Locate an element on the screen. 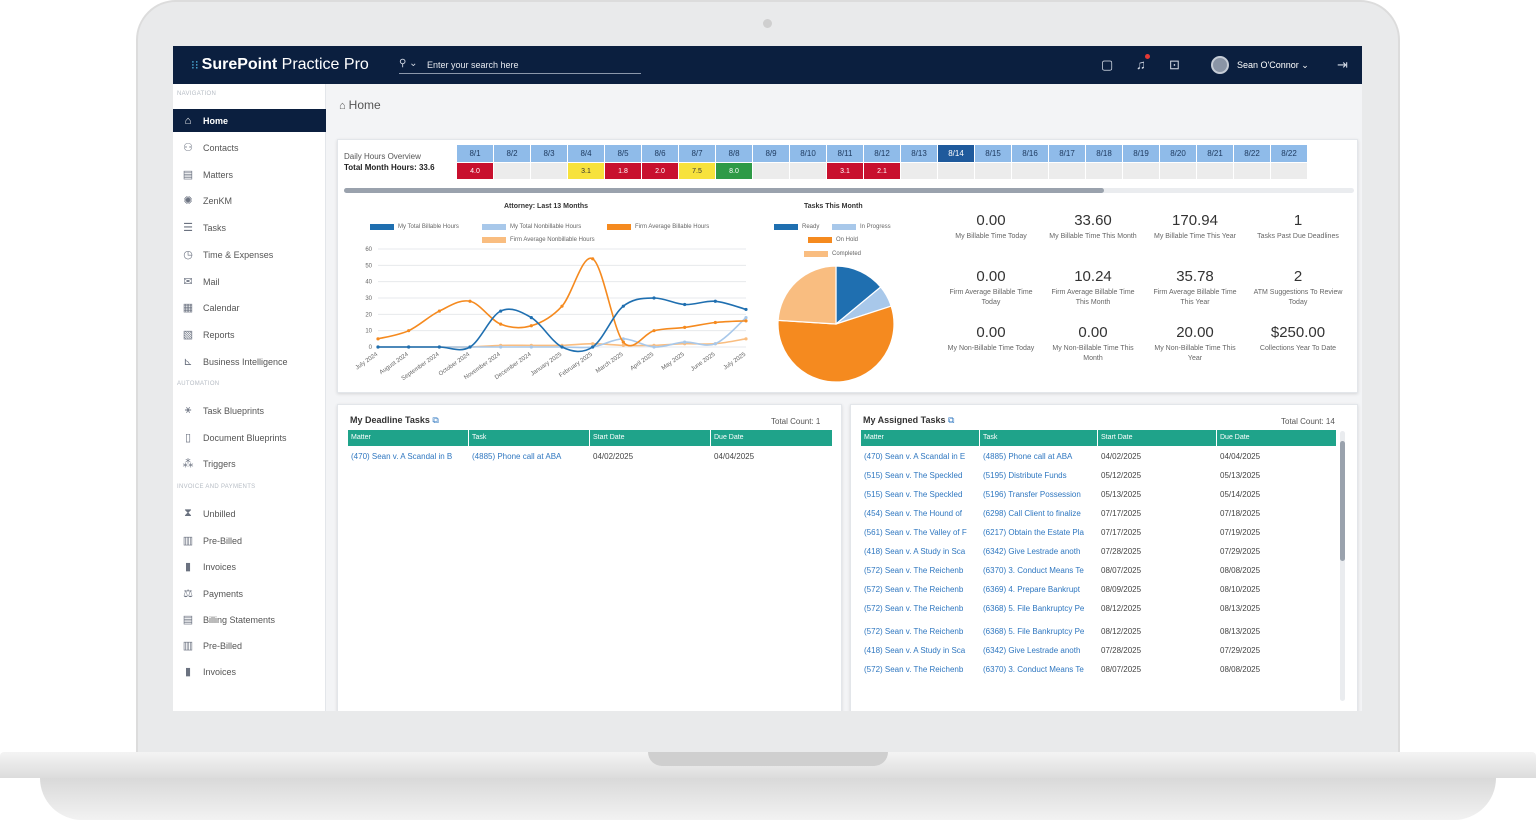 This screenshot has width=1536, height=834. sidebar-item-calendar: ▦ Calendar is located at coordinates (211, 308).